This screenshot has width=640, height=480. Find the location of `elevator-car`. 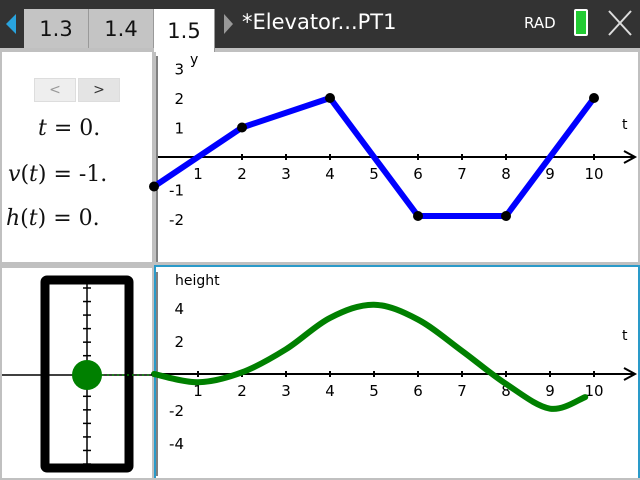

elevator-car is located at coordinates (87, 375).